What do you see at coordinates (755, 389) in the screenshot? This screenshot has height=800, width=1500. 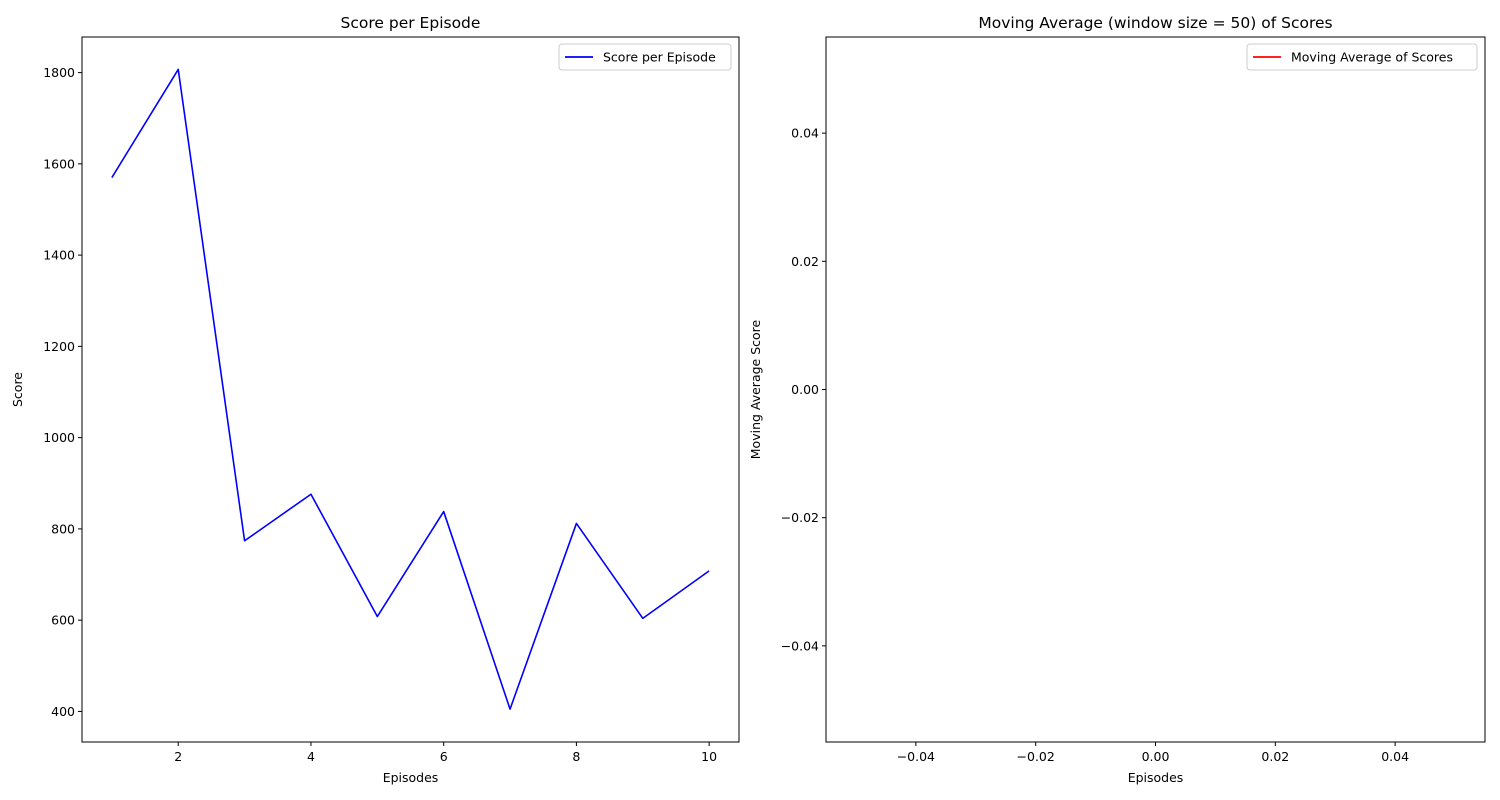 I see `y-axis-label: Moving Average Score` at bounding box center [755, 389].